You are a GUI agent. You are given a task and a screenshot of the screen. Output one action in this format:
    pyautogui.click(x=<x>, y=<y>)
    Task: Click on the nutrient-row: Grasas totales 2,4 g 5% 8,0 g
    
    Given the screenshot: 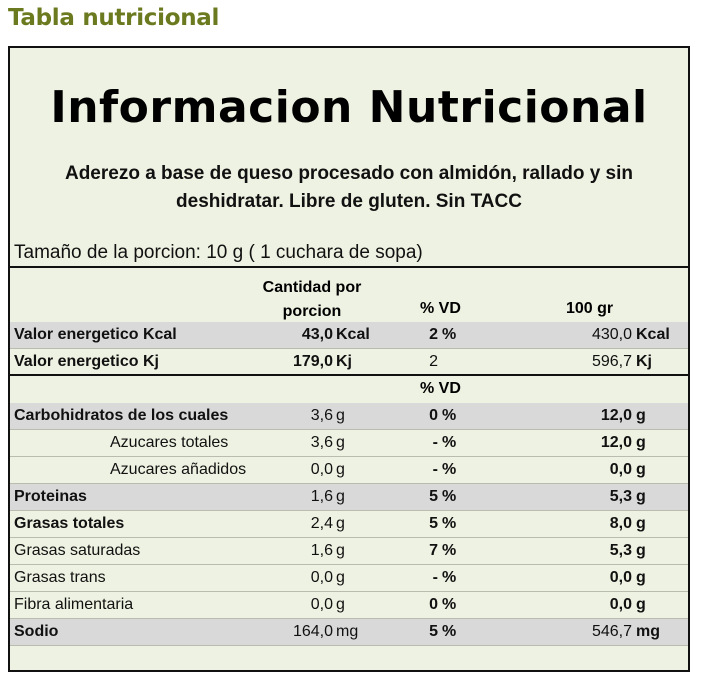 What is the action you would take?
    pyautogui.click(x=349, y=524)
    